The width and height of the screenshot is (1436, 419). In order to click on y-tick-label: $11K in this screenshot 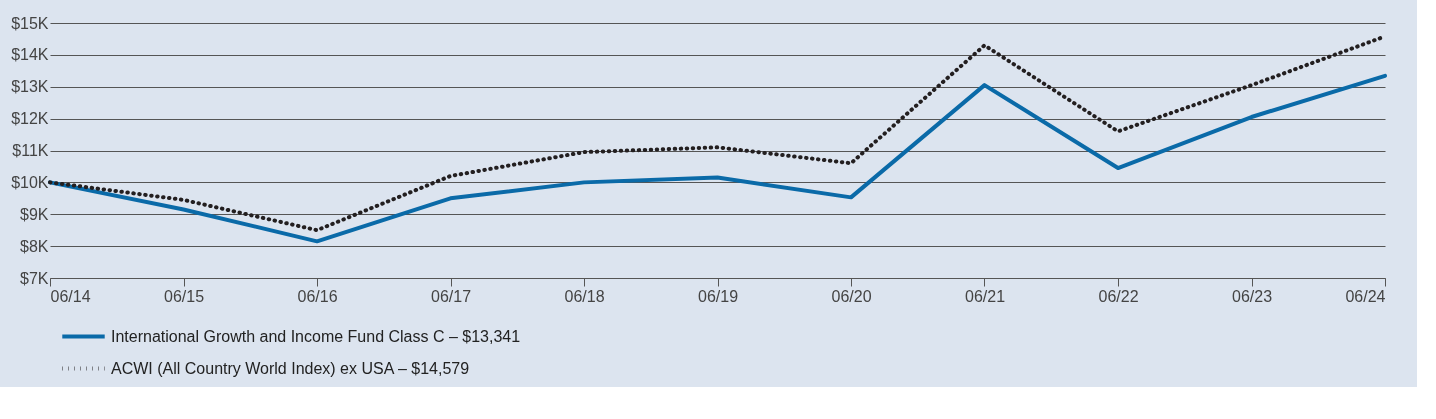, I will do `click(30, 150)`.